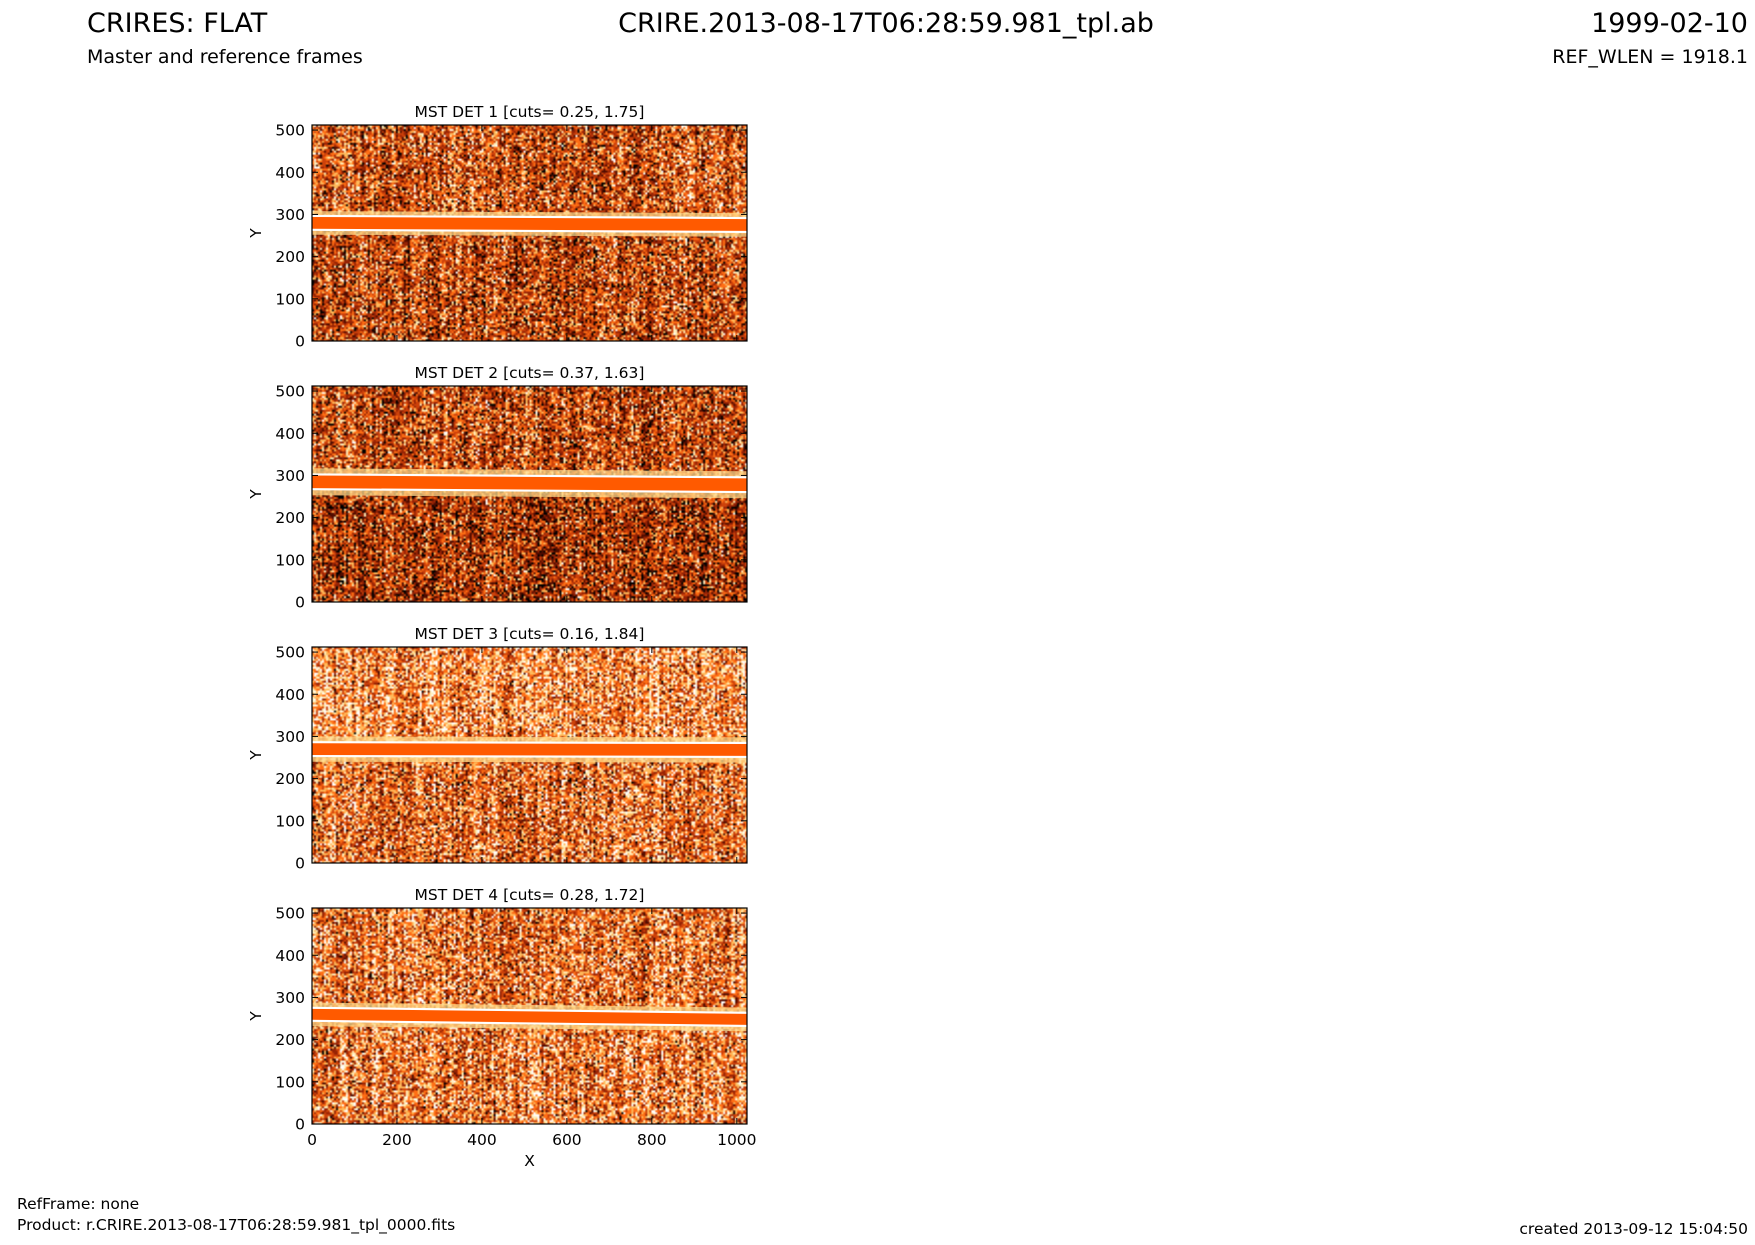 This screenshot has height=1245, width=1755. I want to click on panel-title: MST DET 2 [cuts= 0.37, 1.63], so click(530, 373).